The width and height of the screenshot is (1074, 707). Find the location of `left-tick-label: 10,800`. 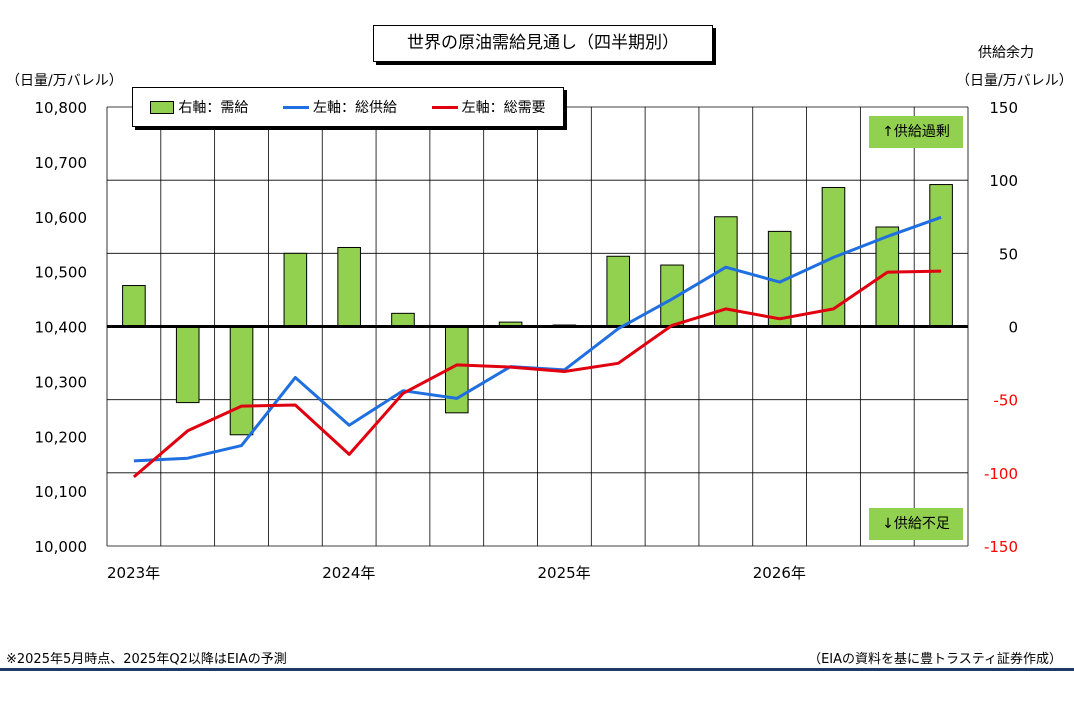

left-tick-label: 10,800 is located at coordinates (61, 108).